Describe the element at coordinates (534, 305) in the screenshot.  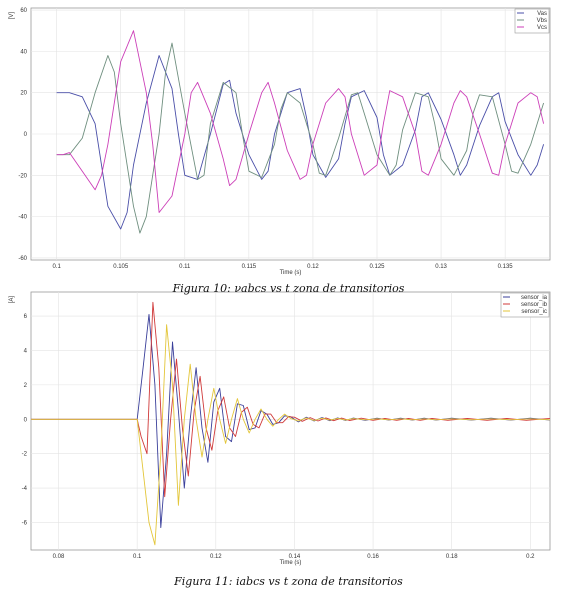
I see `chart-1-legend-label: sensor_ib` at that location.